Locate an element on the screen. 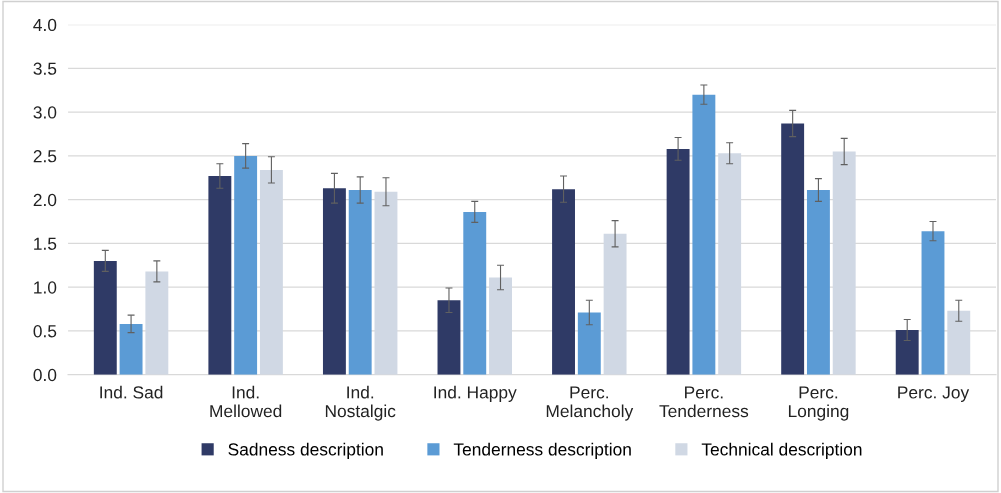 The height and width of the screenshot is (493, 1001). x-tick-label: Perc. Joy is located at coordinates (934, 394).